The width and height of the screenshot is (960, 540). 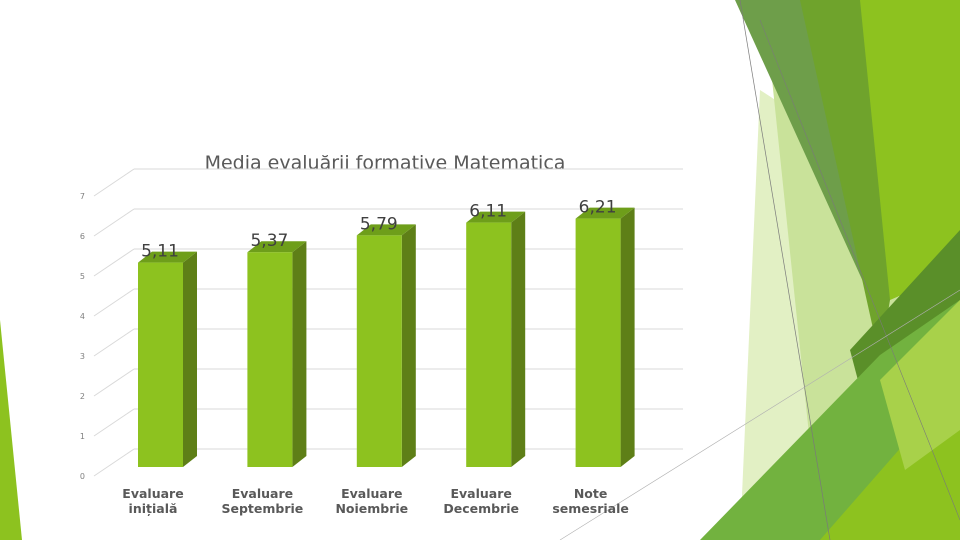 What do you see at coordinates (82, 396) in the screenshot?
I see `y-tick-label: 2` at bounding box center [82, 396].